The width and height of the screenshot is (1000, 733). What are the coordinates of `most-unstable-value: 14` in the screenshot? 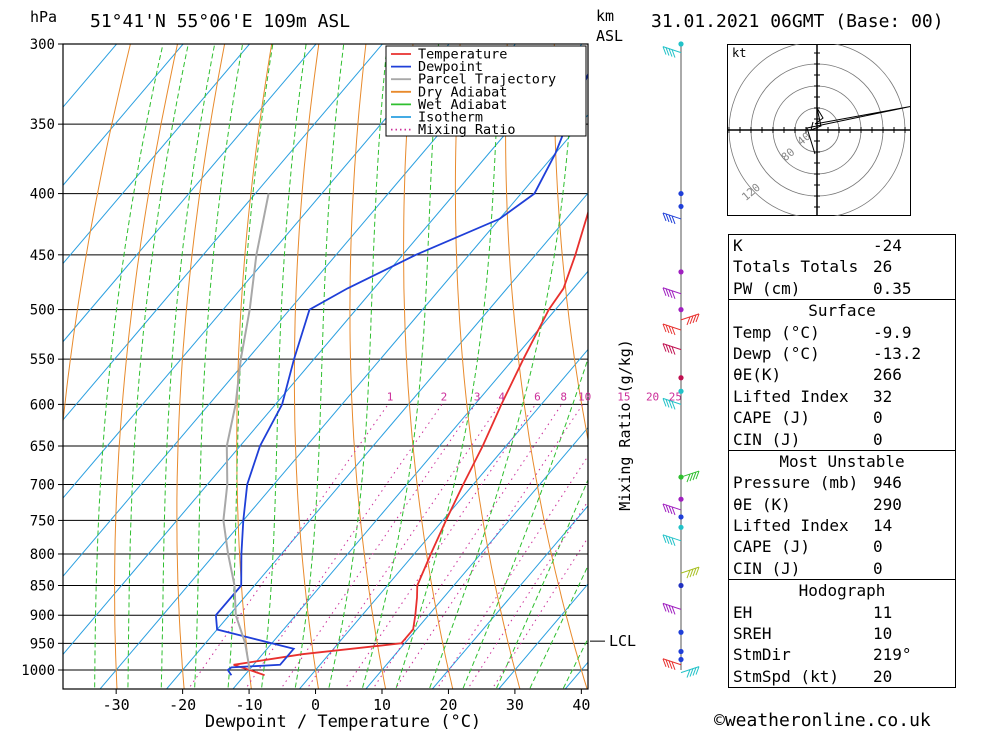 It's located at (883, 526).